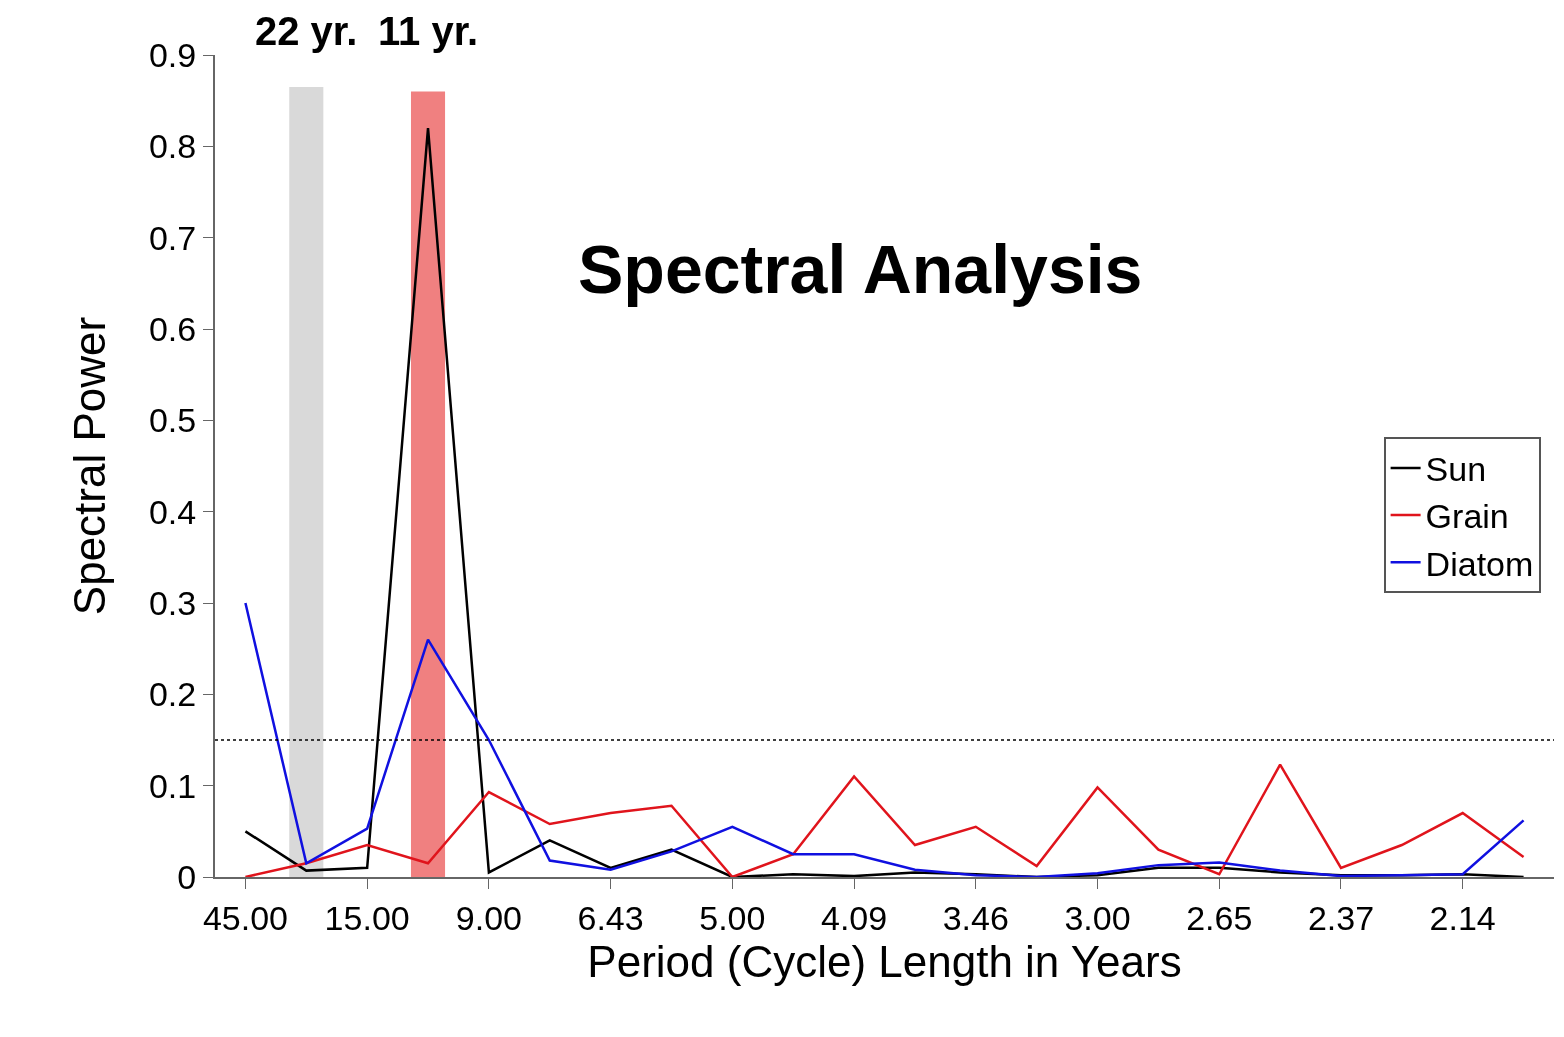  Describe the element at coordinates (1462, 917) in the screenshot. I see `x-tick-label: 2.14` at that location.